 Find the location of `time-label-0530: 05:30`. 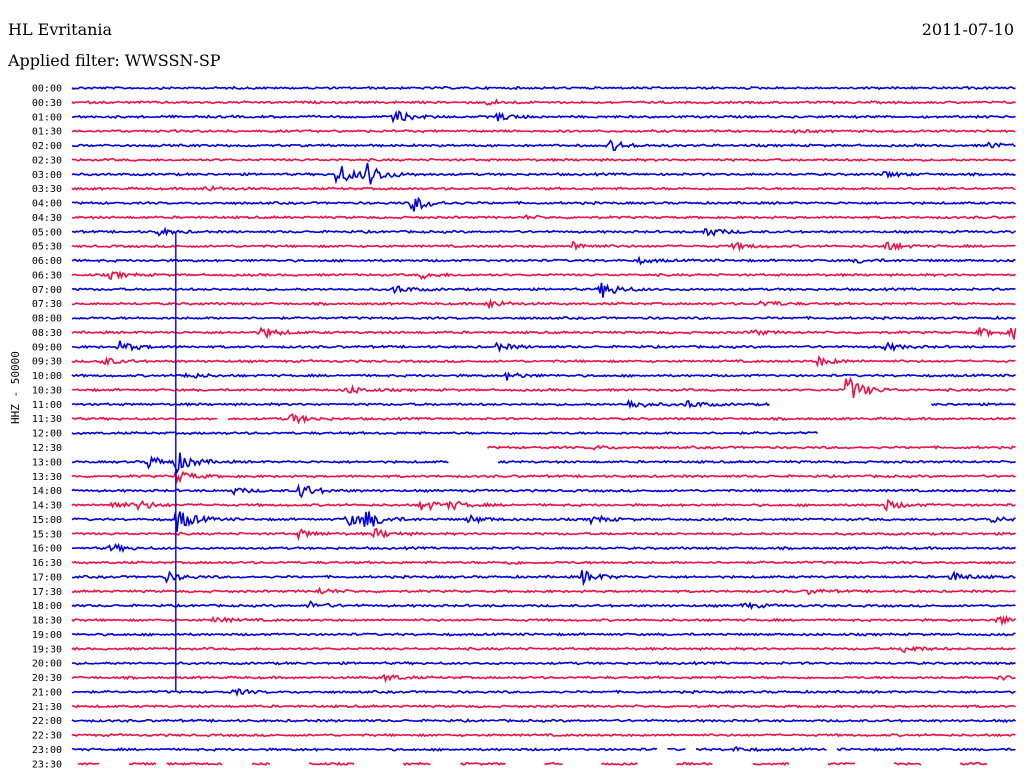

time-label-0530: 05:30 is located at coordinates (47, 247).